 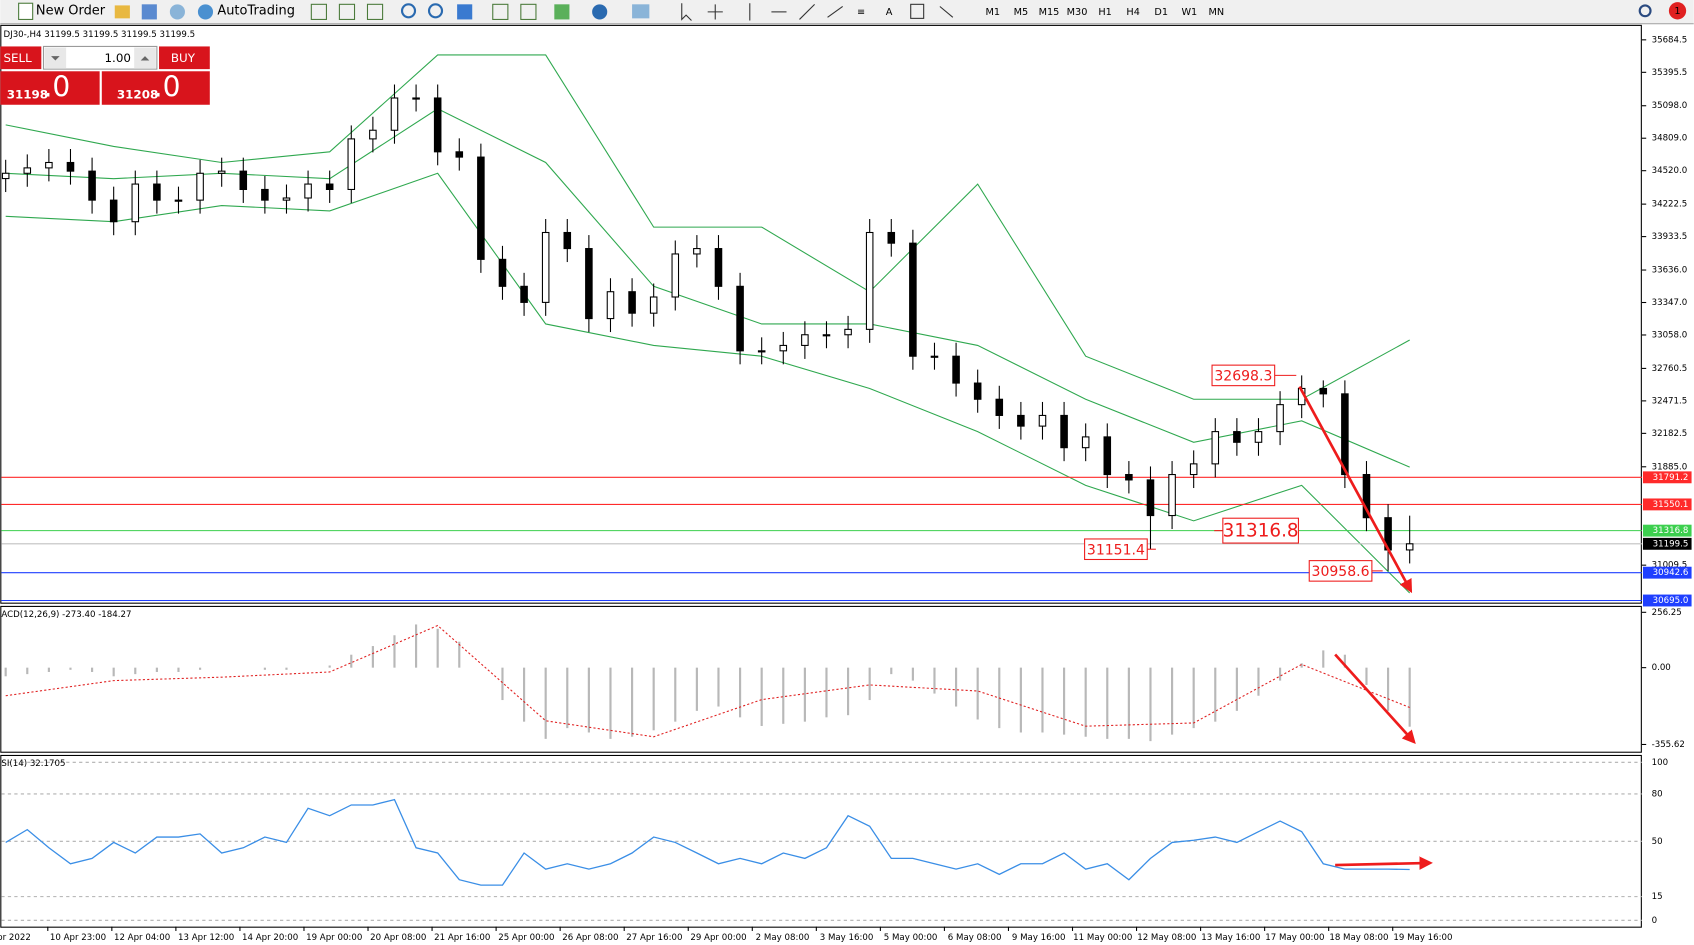 I want to click on buy-button-bg, so click(x=184, y=58).